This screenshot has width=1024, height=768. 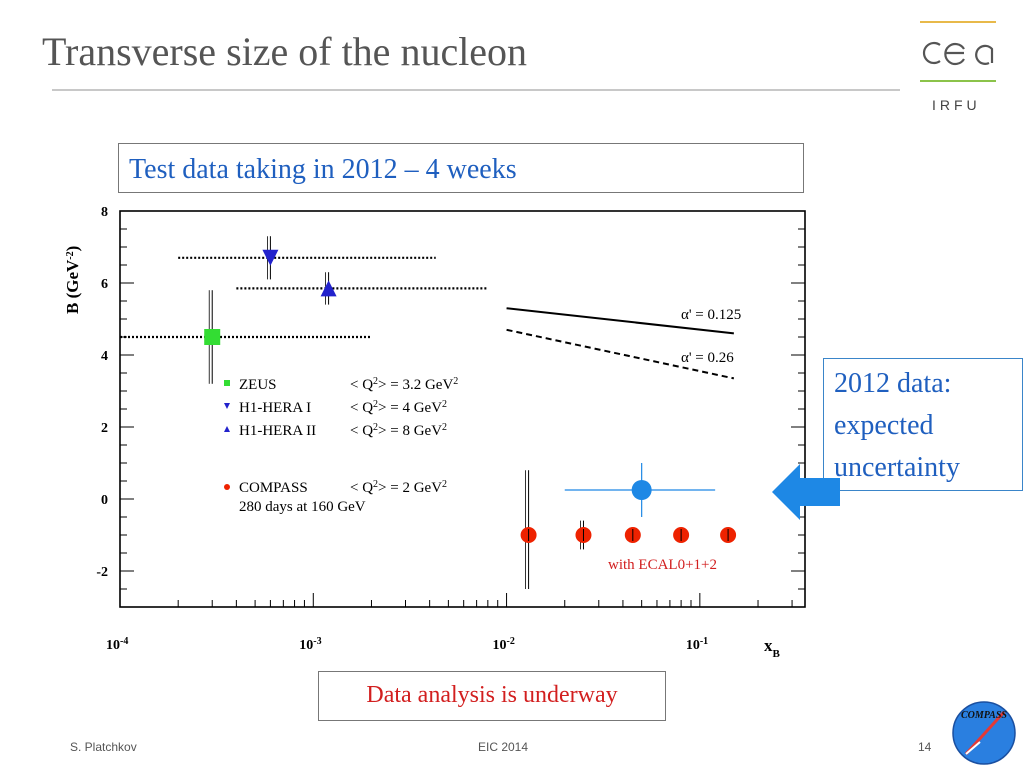 What do you see at coordinates (102, 572) in the screenshot?
I see `y-tick-label: -2` at bounding box center [102, 572].